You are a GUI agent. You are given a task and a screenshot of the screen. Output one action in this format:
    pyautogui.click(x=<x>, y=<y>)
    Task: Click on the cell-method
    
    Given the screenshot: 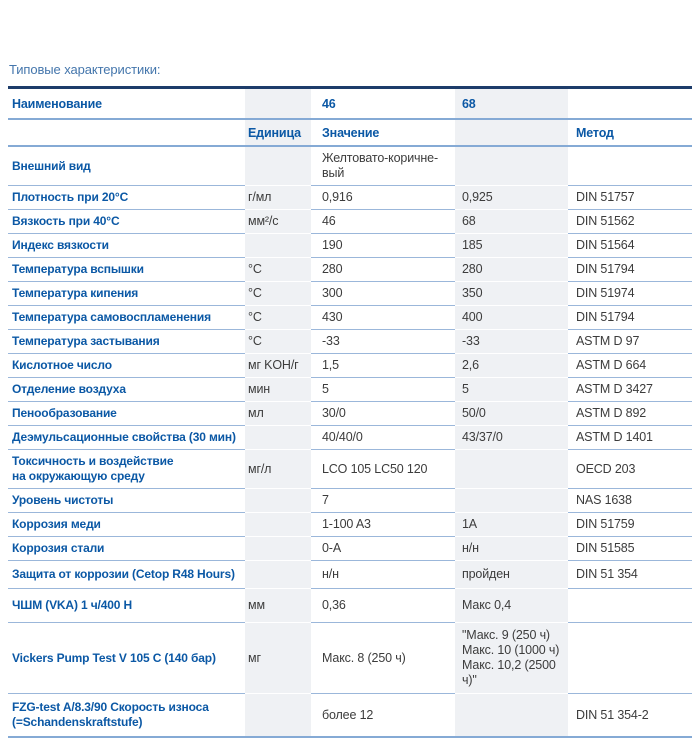 What is the action you would take?
    pyautogui.click(x=630, y=658)
    